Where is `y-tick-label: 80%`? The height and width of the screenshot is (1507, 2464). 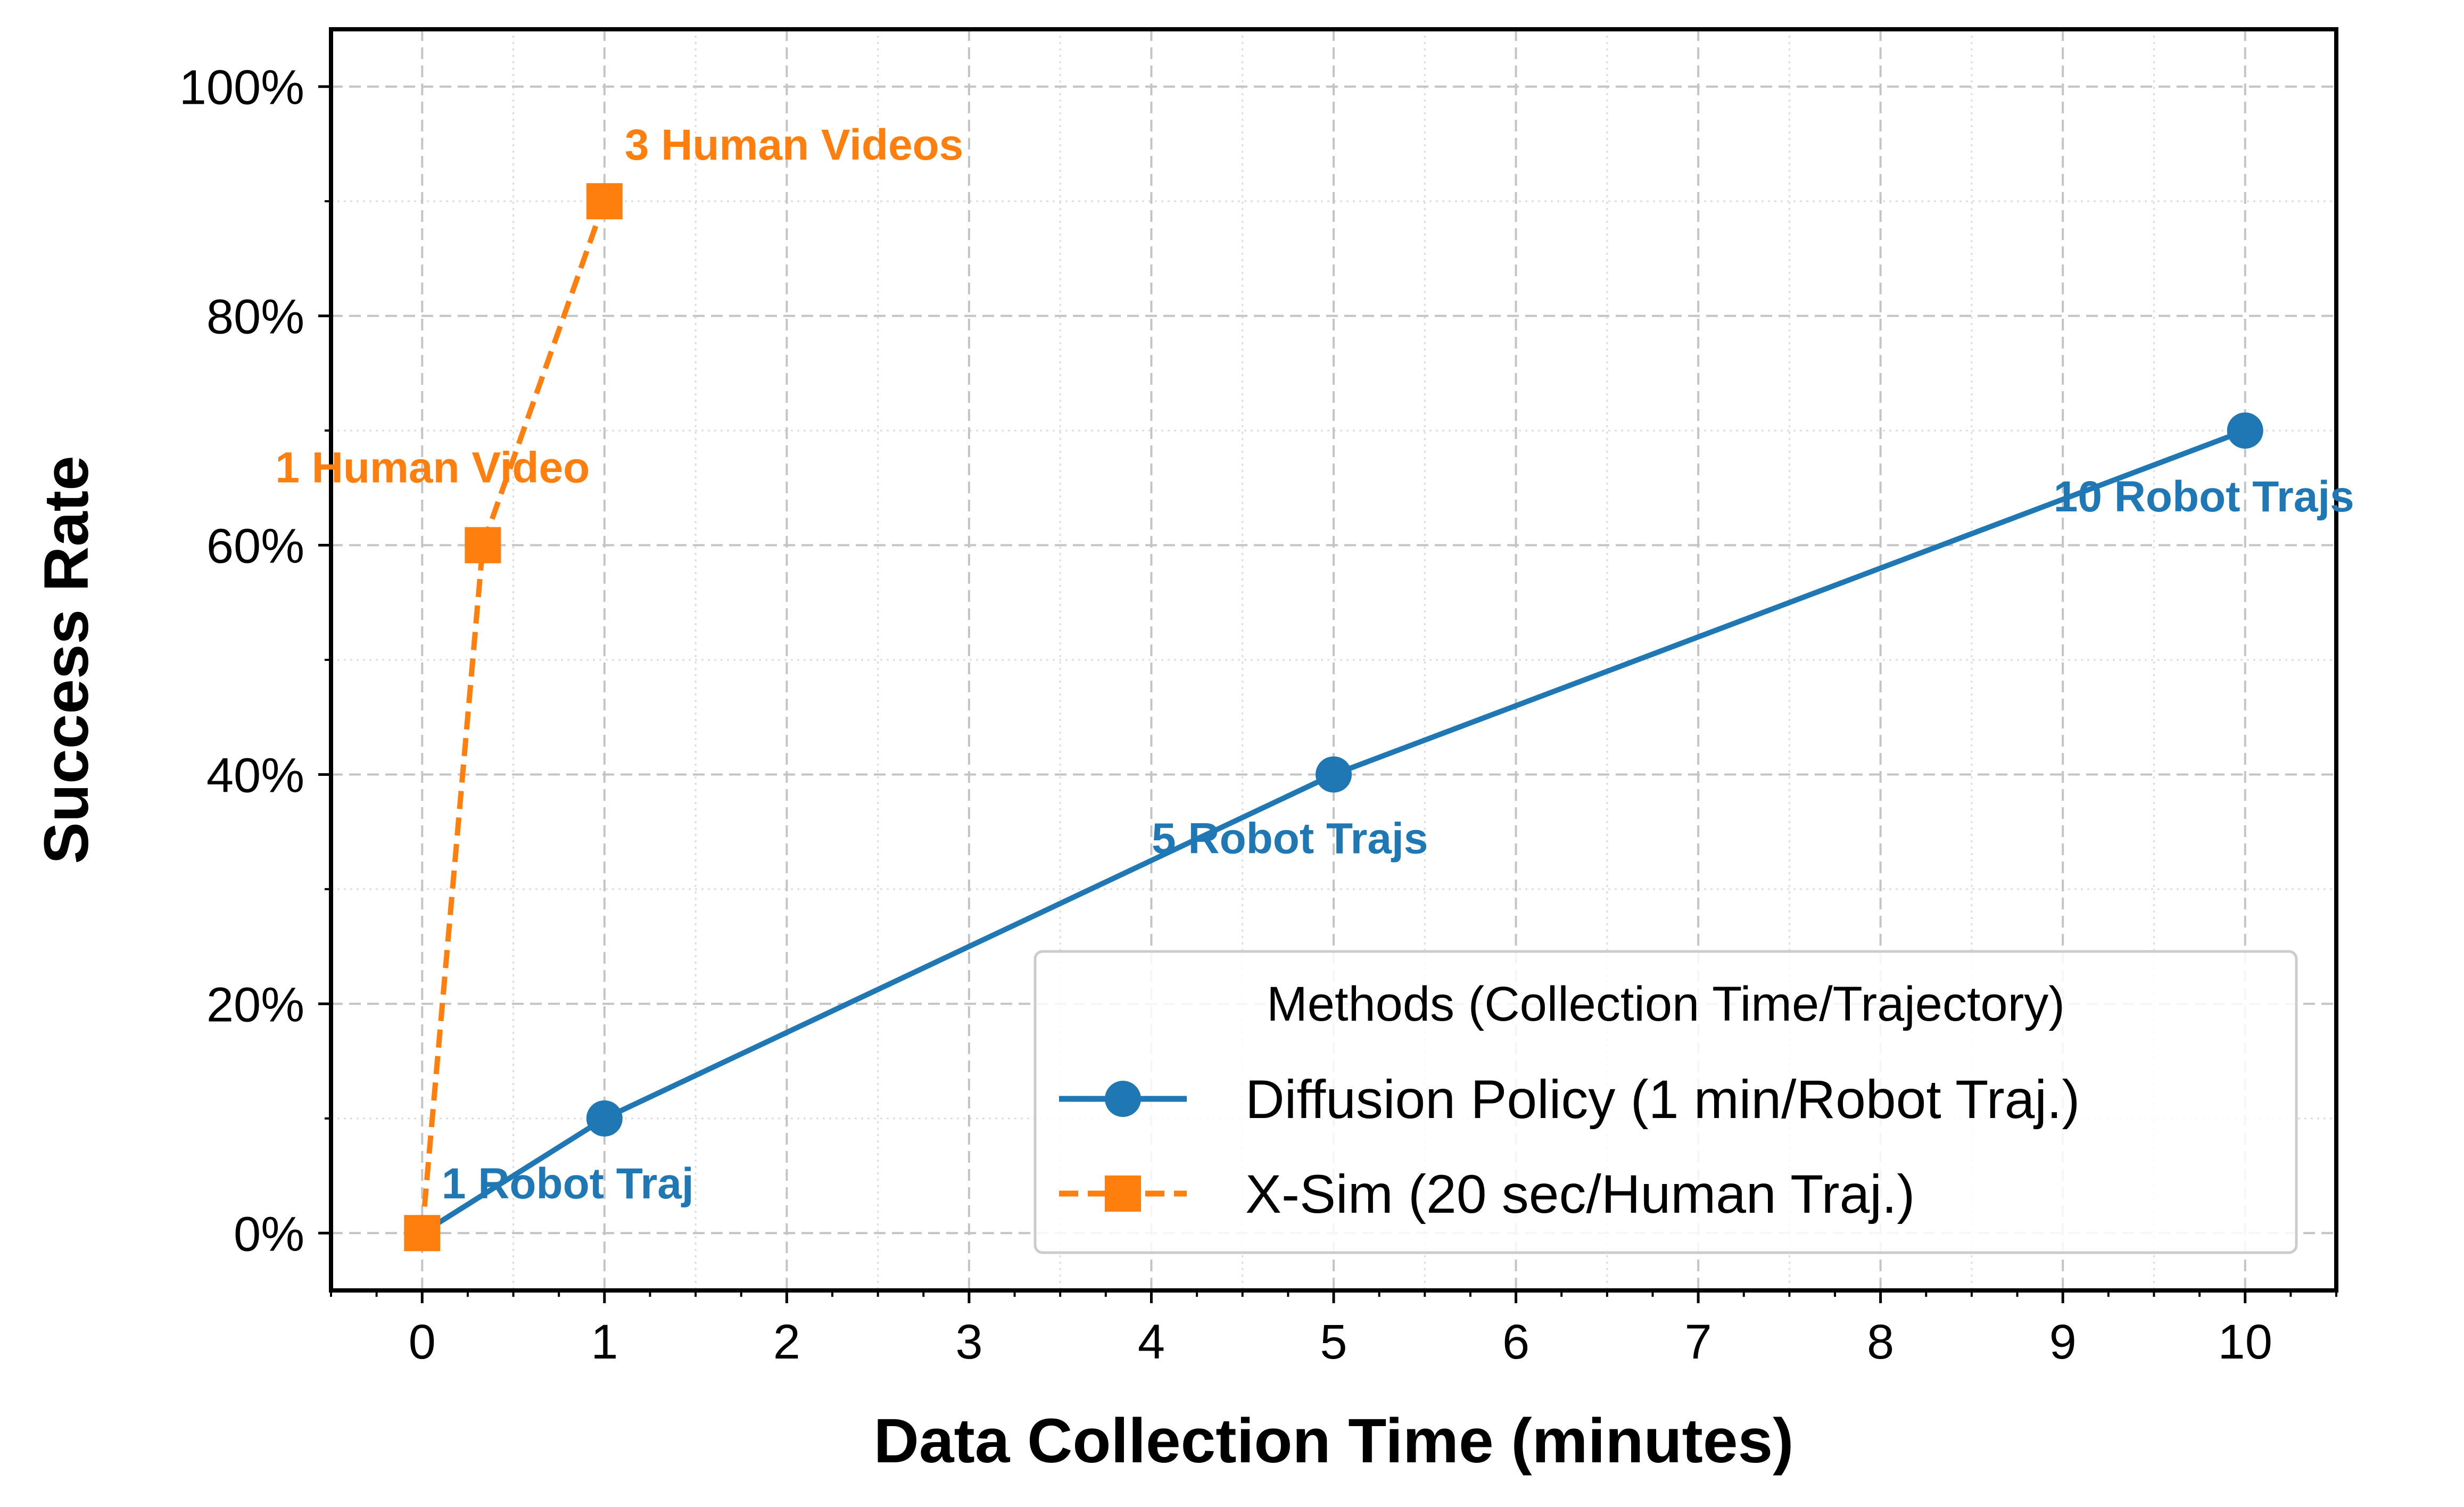 y-tick-label: 80% is located at coordinates (255, 317).